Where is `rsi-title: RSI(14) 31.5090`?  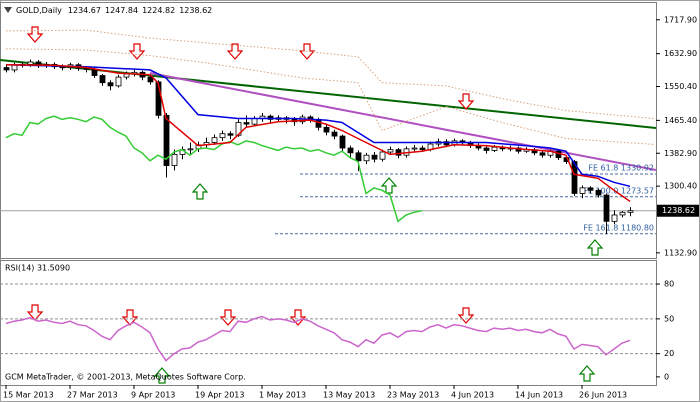
rsi-title: RSI(14) 31.5090 is located at coordinates (37, 268).